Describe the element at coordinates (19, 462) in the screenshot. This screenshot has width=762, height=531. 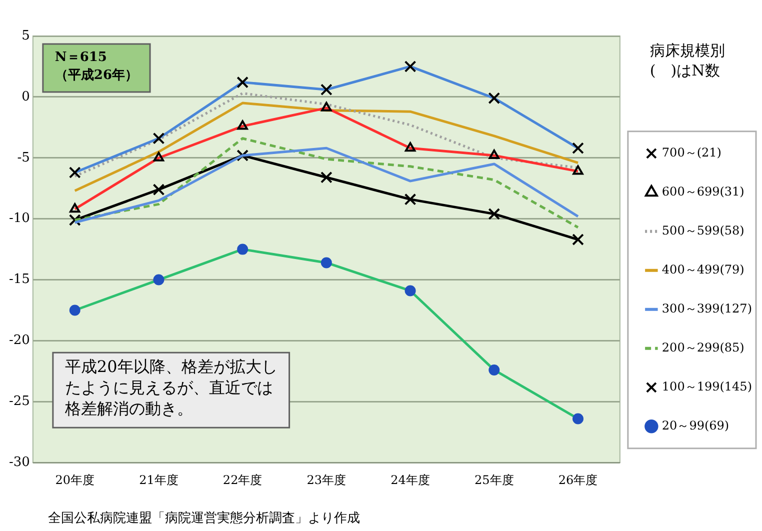
I see `y-tick-label: -30` at that location.